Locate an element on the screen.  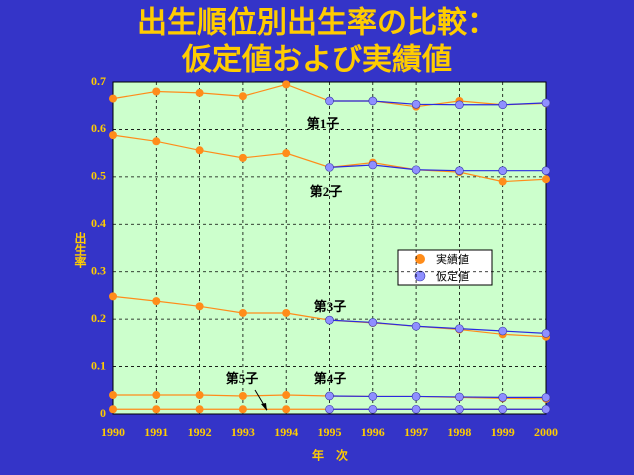
x-tick-label: 1992 is located at coordinates (200, 432).